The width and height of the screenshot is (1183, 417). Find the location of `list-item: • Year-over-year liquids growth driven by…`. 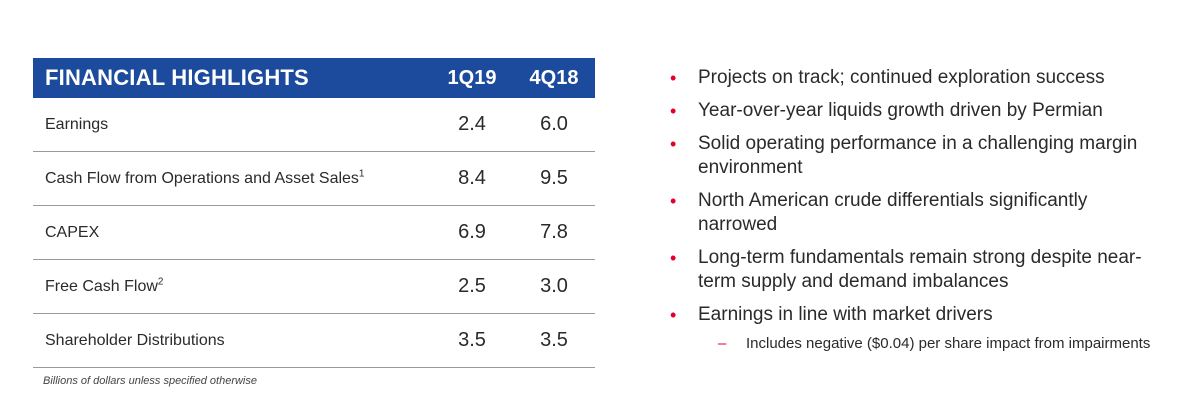

list-item: • Year-over-year liquids growth driven by… is located at coordinates (886, 110).